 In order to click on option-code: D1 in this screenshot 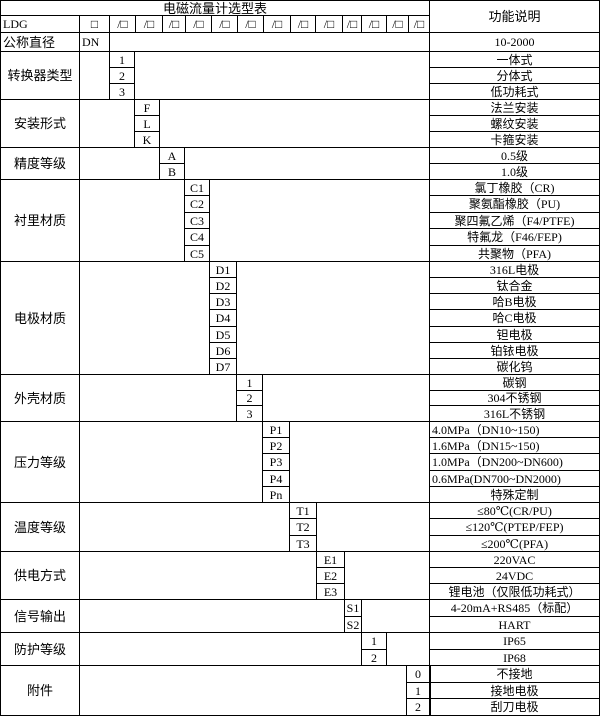, I will do `click(223, 270)`.